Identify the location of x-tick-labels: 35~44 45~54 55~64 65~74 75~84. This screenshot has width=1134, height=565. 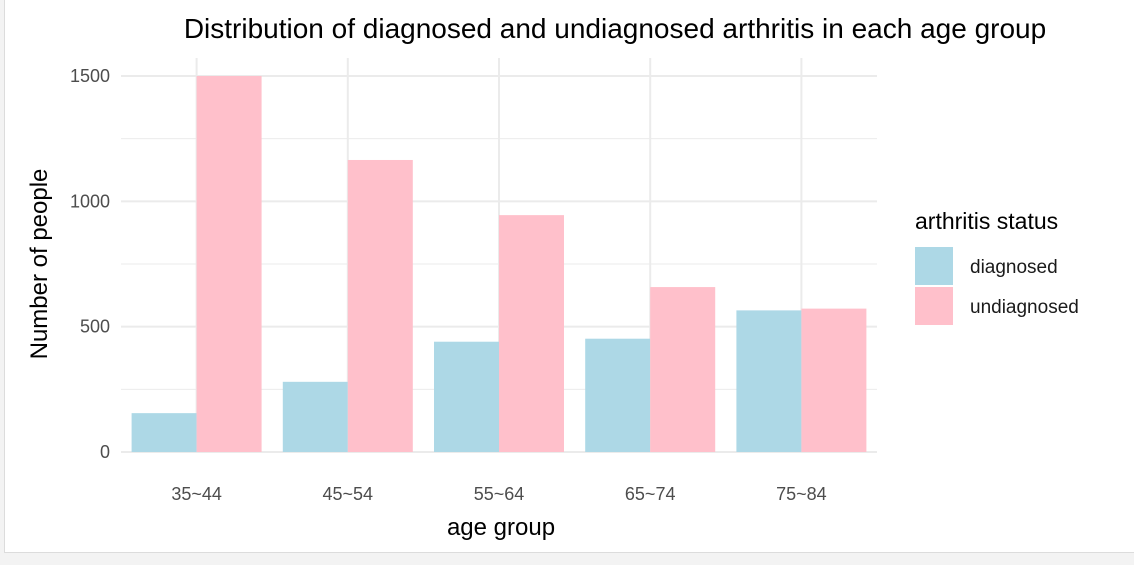
(498, 494).